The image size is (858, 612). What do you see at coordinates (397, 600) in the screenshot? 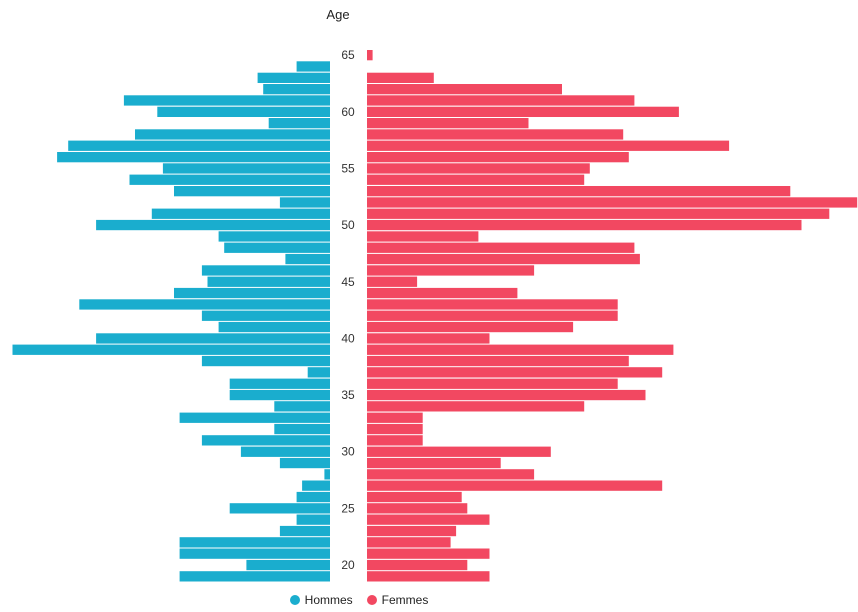
I see `legend-item-femmes: Femmes` at bounding box center [397, 600].